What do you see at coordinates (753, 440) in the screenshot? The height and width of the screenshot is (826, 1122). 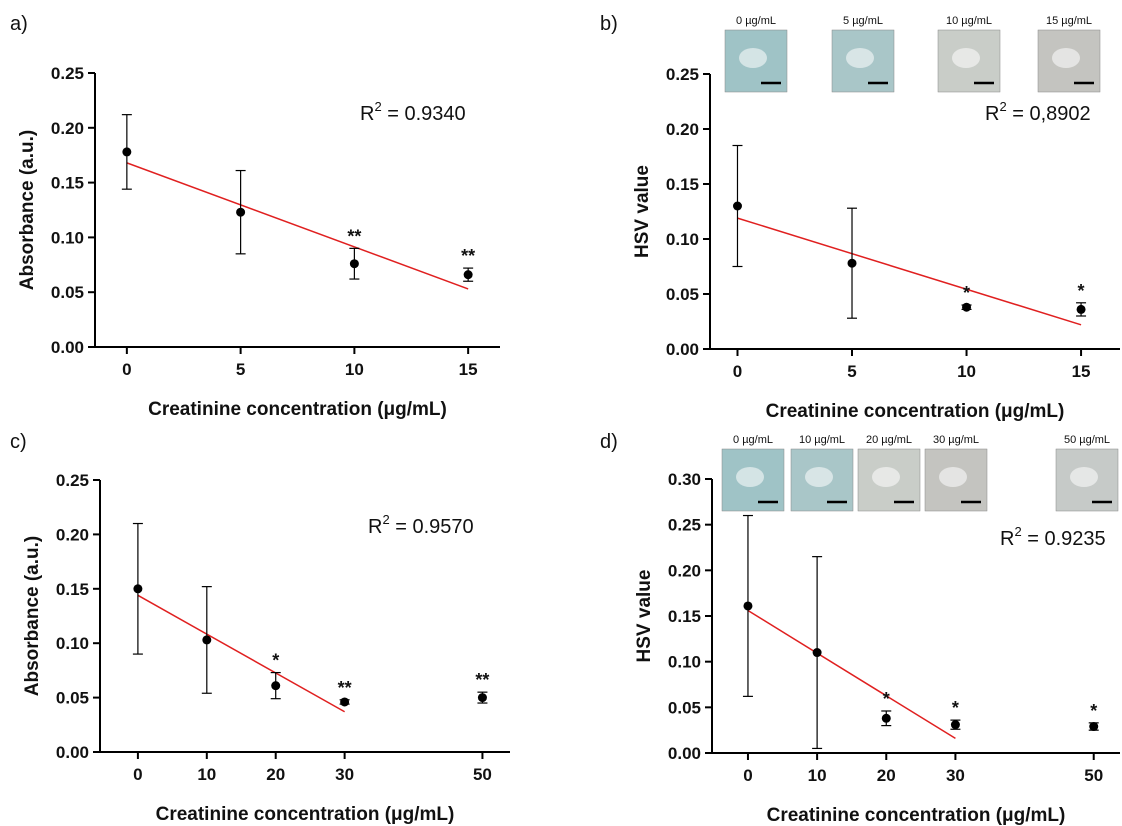 I see `image-label: 0 µg/mL` at bounding box center [753, 440].